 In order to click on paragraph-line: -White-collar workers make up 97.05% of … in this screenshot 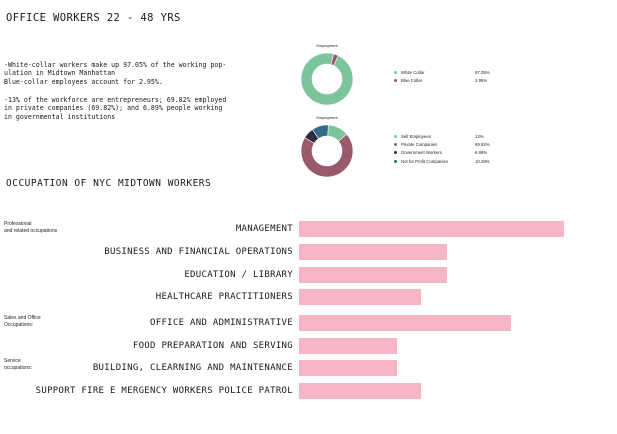, I will do `click(115, 65)`.